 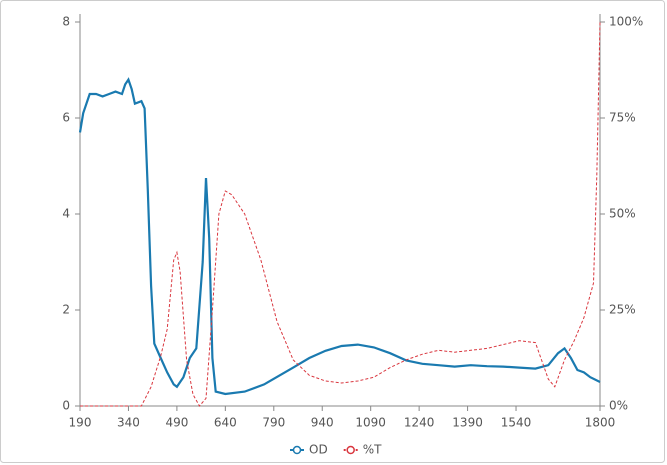 I want to click on y-tick-label: 0, so click(x=66, y=406).